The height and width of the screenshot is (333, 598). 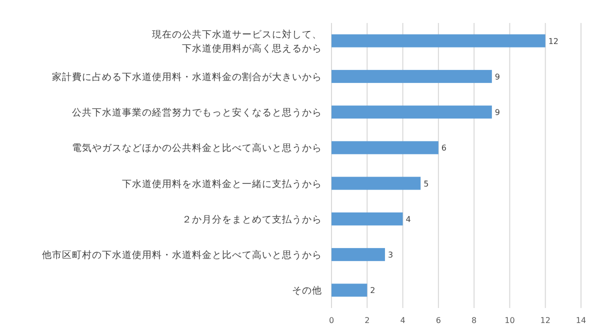 What do you see at coordinates (187, 76) in the screenshot?
I see `y-tick-label: 家計費に占める下水道使用料・水道料金の割合が大きいから` at bounding box center [187, 76].